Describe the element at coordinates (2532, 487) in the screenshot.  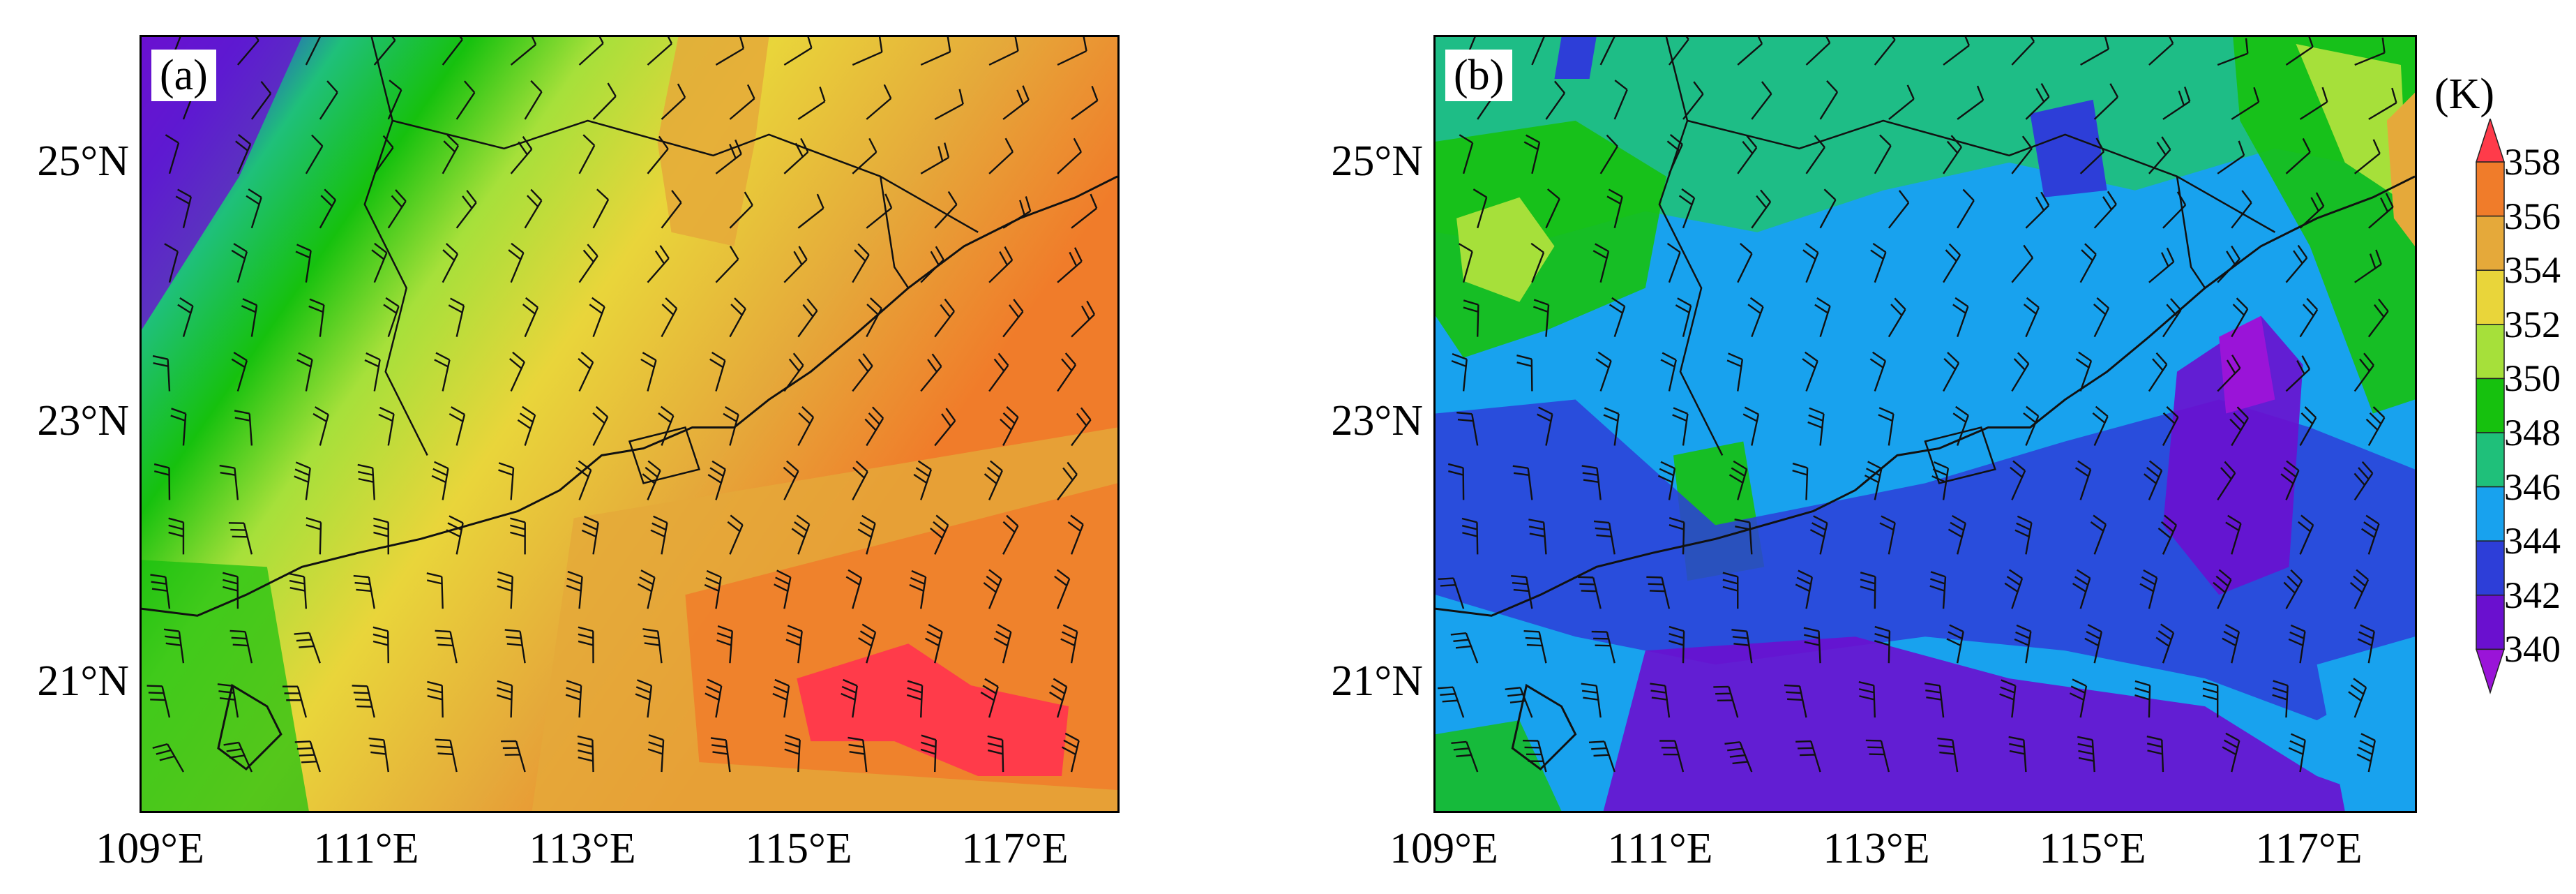
I see `colorbar-tick-label: 346` at that location.